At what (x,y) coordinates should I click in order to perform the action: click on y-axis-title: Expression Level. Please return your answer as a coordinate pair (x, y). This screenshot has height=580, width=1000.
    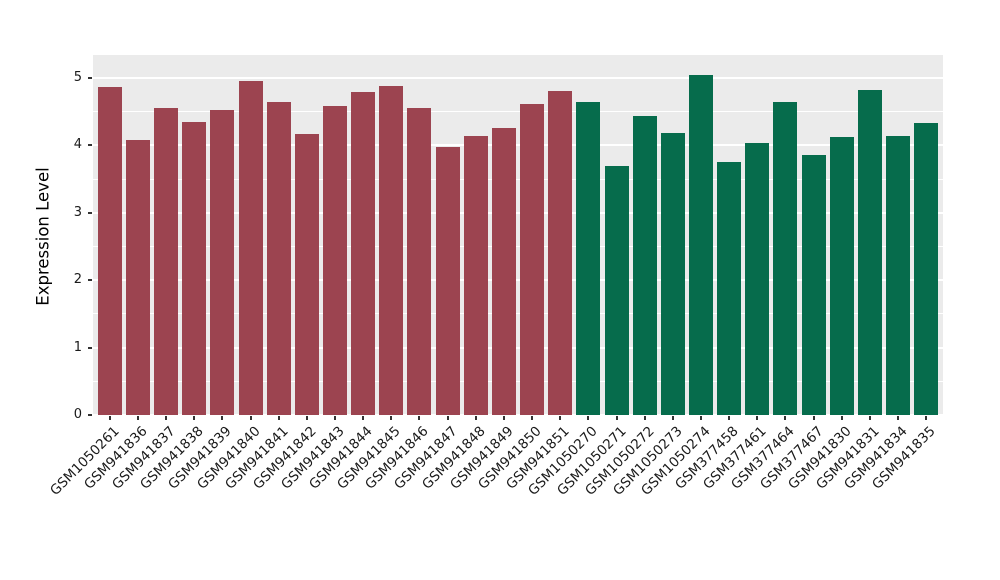
    Looking at the image, I should click on (43, 236).